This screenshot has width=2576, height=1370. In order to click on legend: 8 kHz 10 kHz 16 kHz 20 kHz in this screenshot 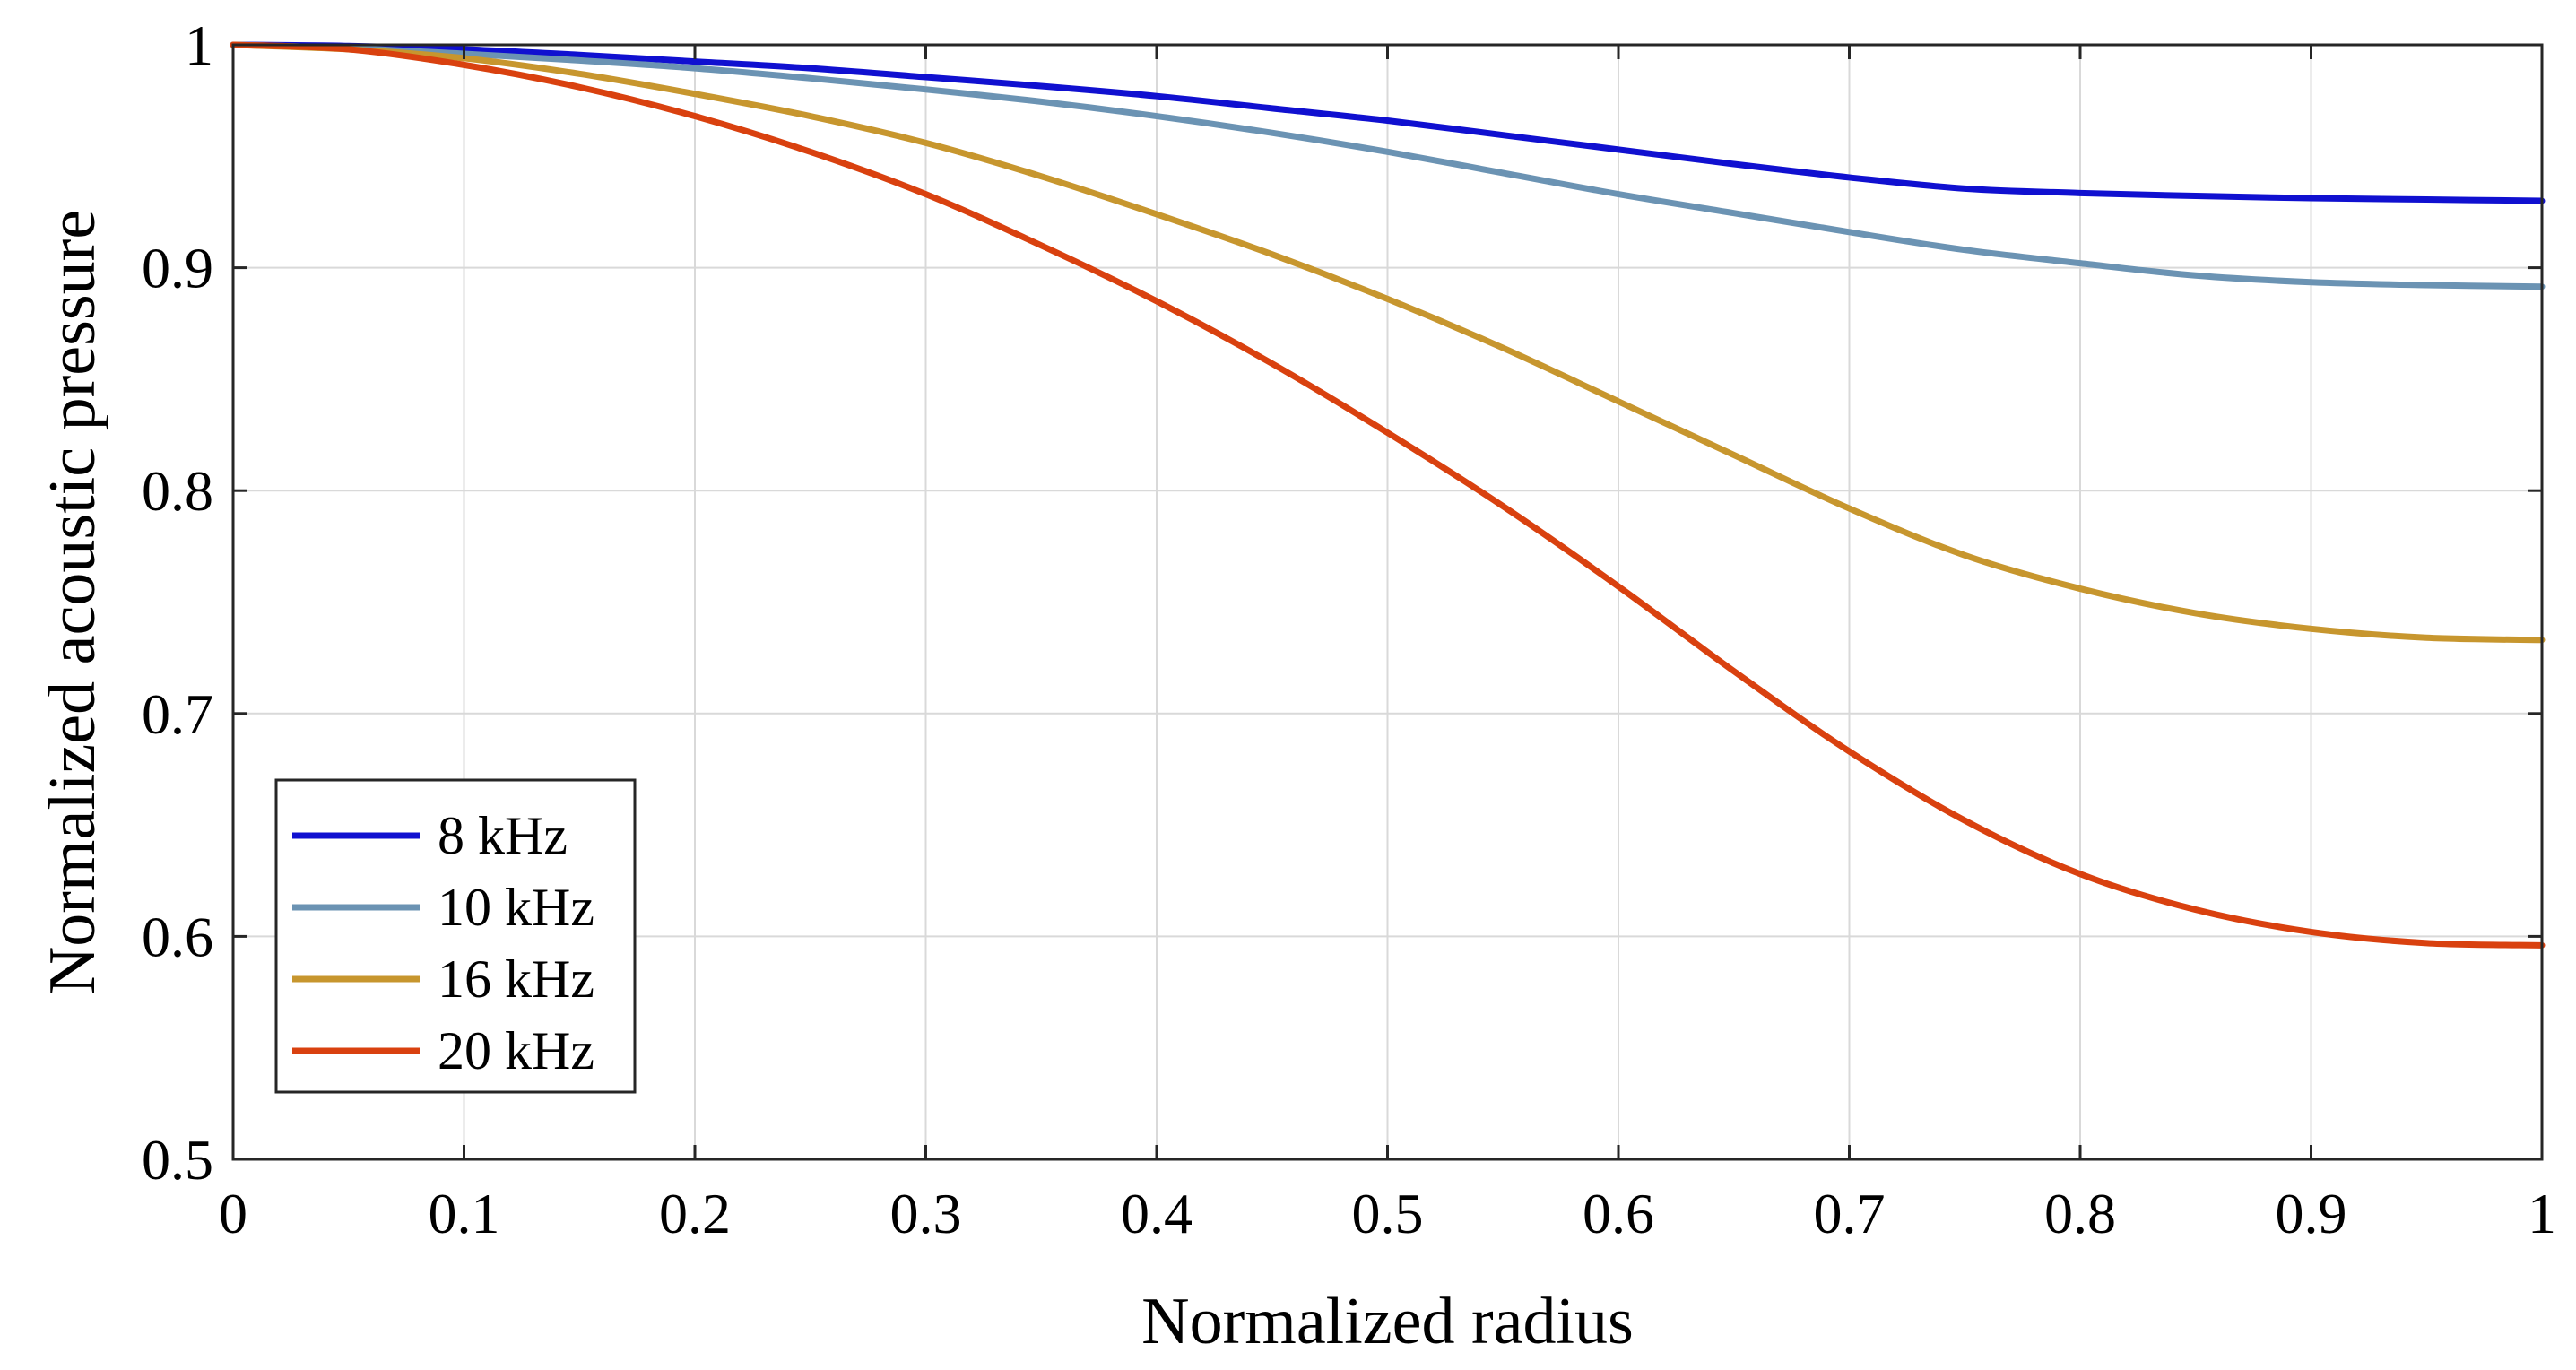, I will do `click(455, 936)`.